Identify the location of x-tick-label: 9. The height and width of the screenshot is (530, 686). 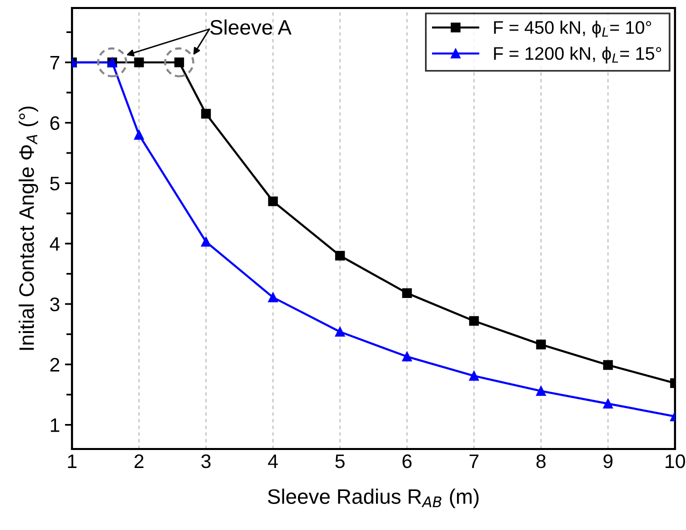
(608, 461).